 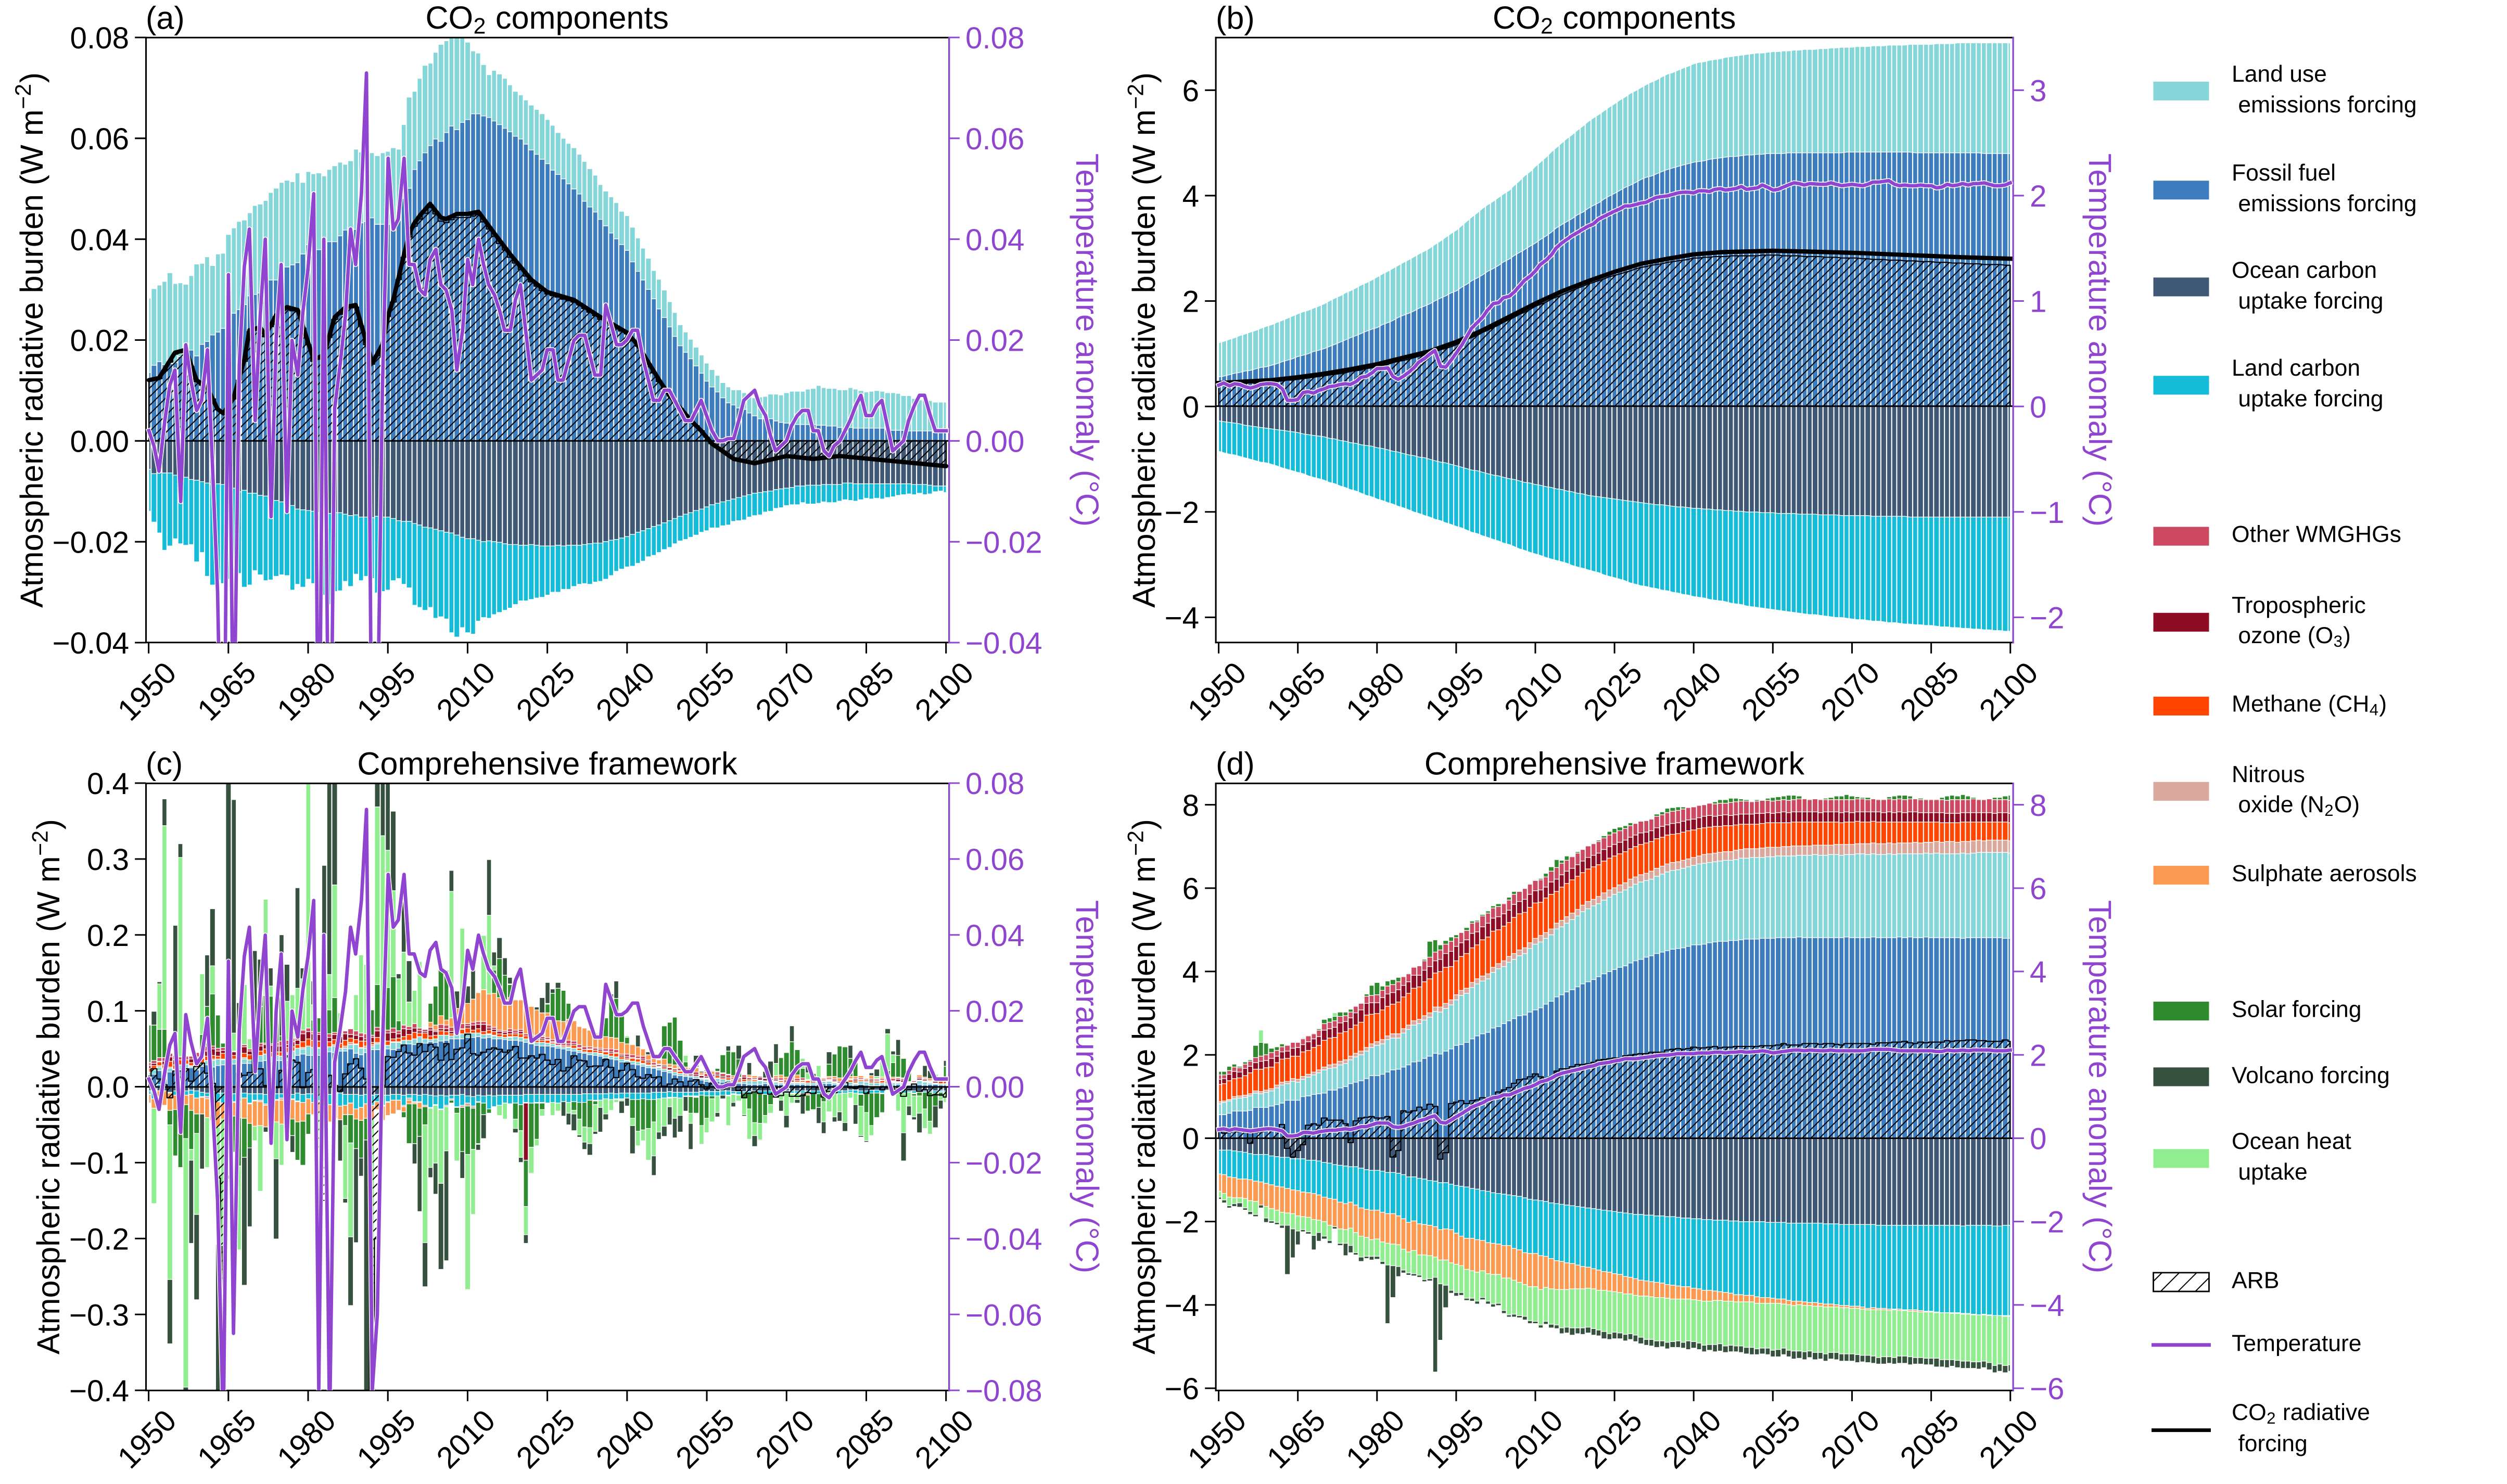 I want to click on svg-text: 0.3, so click(x=108, y=860).